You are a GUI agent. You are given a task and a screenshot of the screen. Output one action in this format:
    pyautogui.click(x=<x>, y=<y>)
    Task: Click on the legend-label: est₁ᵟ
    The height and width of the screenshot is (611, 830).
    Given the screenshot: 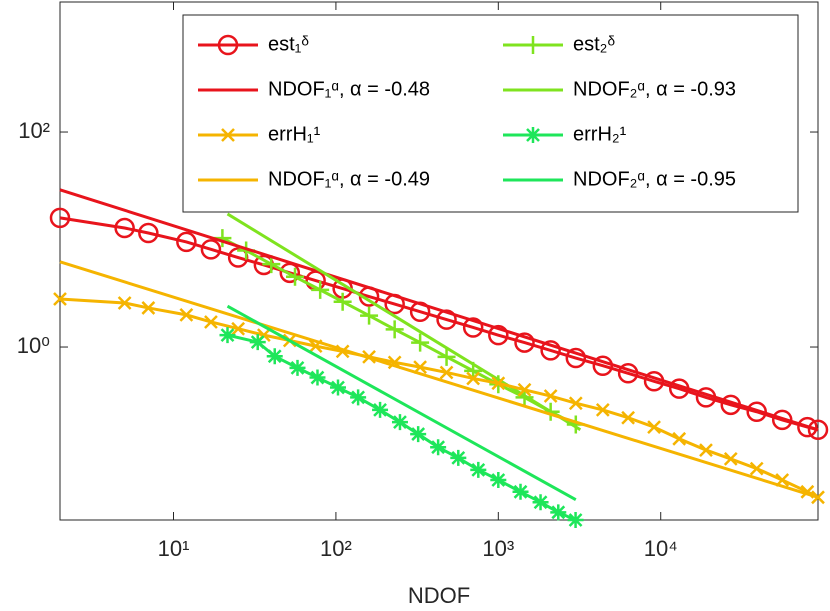 What is the action you would take?
    pyautogui.click(x=288, y=44)
    